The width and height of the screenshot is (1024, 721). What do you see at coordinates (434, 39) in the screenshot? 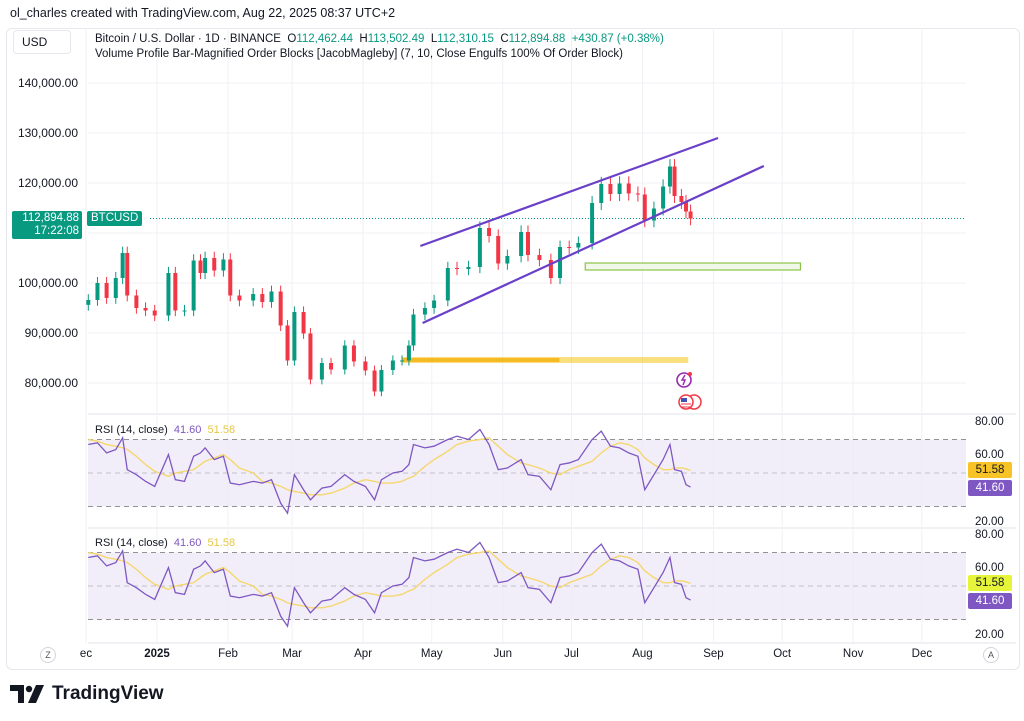
I see `low-label: L` at bounding box center [434, 39].